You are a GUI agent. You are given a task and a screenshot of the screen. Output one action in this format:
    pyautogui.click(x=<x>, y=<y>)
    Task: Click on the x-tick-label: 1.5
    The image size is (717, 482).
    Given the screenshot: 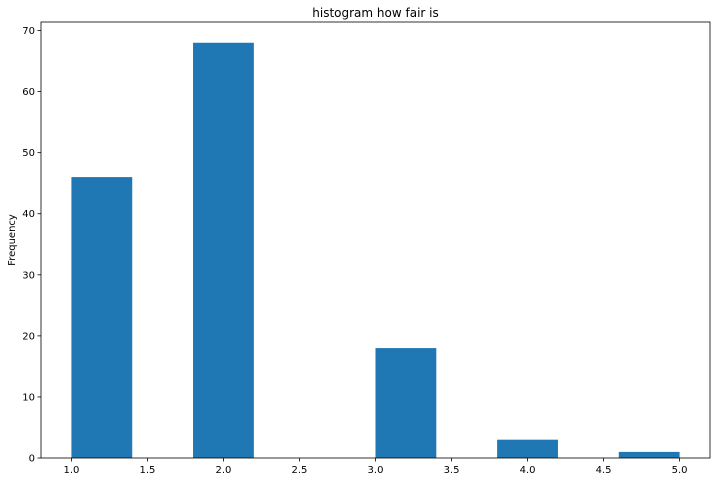 What is the action you would take?
    pyautogui.click(x=147, y=470)
    